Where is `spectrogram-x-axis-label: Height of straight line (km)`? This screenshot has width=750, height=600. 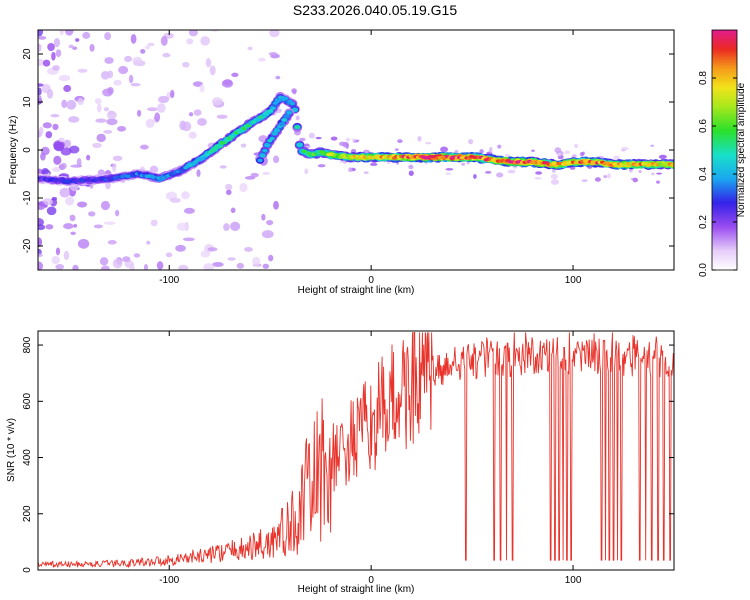 spectrogram-x-axis-label: Height of straight line (km) is located at coordinates (356, 290).